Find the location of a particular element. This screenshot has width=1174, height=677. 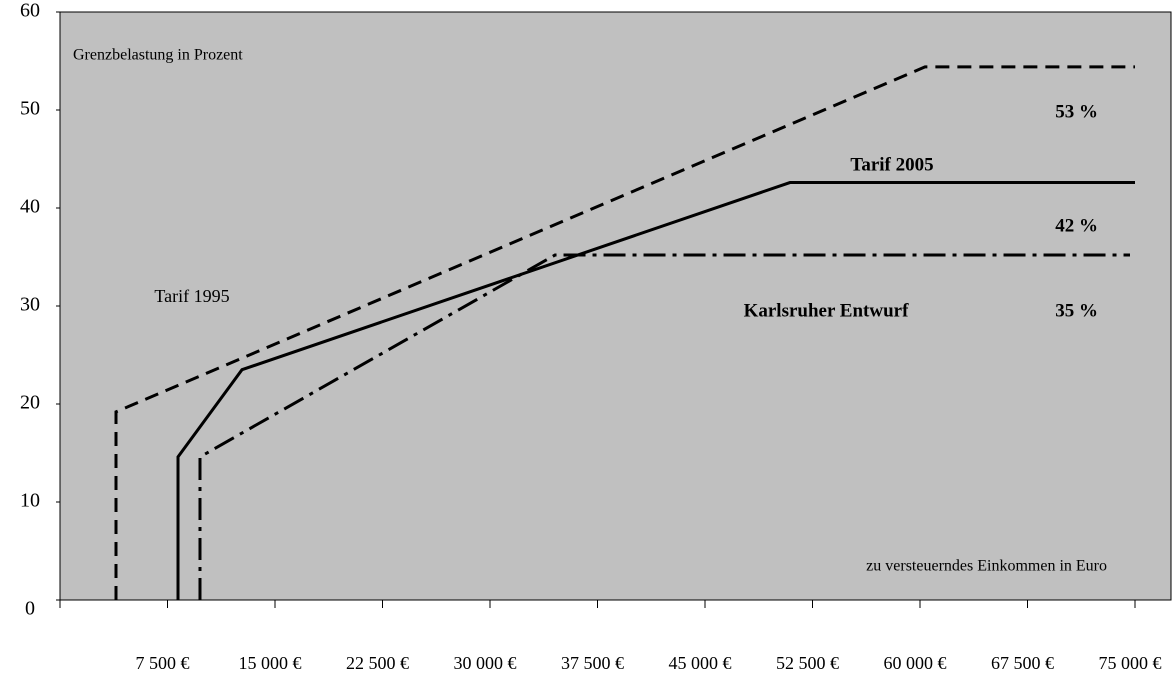

annotation: 35 % is located at coordinates (1076, 310).